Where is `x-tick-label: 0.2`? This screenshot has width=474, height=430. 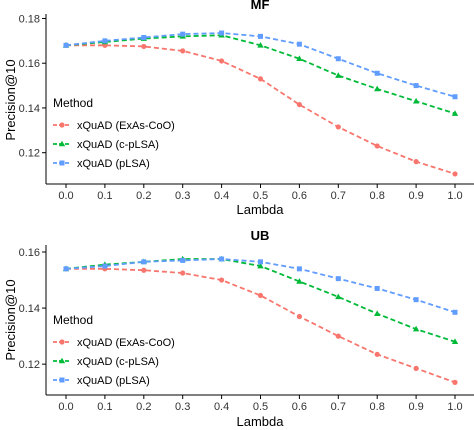 x-tick-label: 0.2 is located at coordinates (143, 196).